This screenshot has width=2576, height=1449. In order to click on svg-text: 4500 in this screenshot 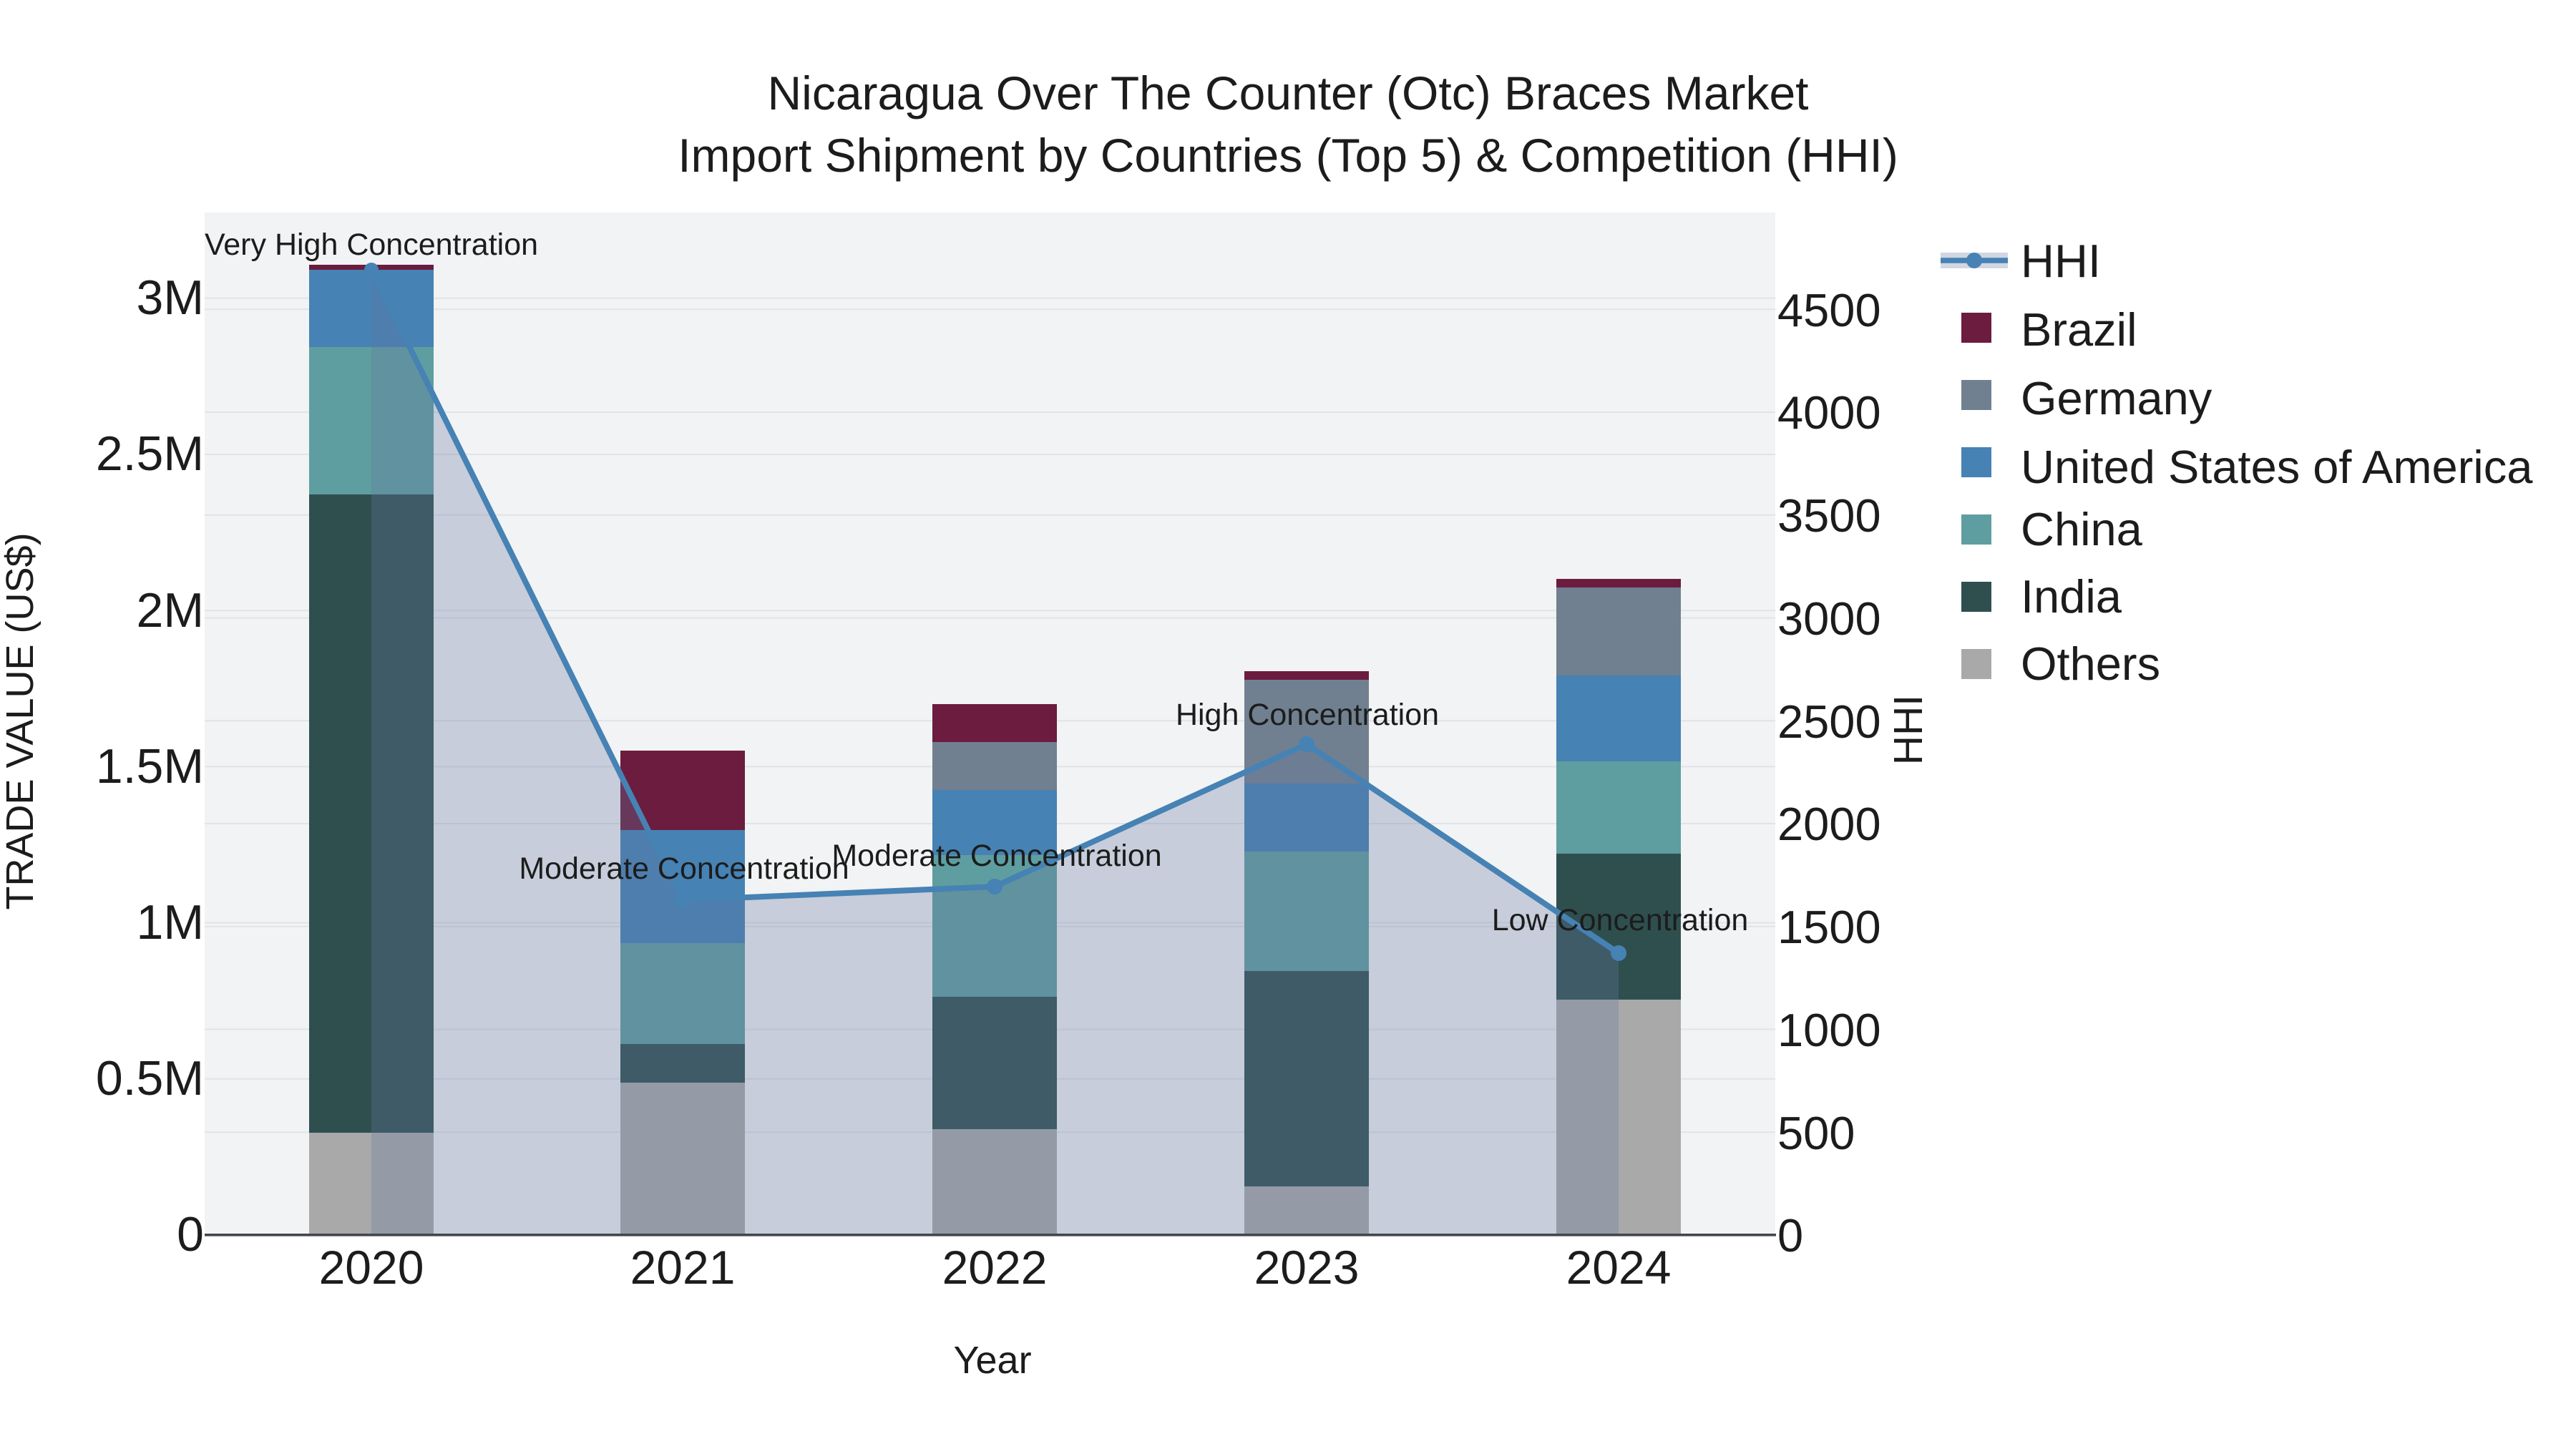, I will do `click(1829, 310)`.